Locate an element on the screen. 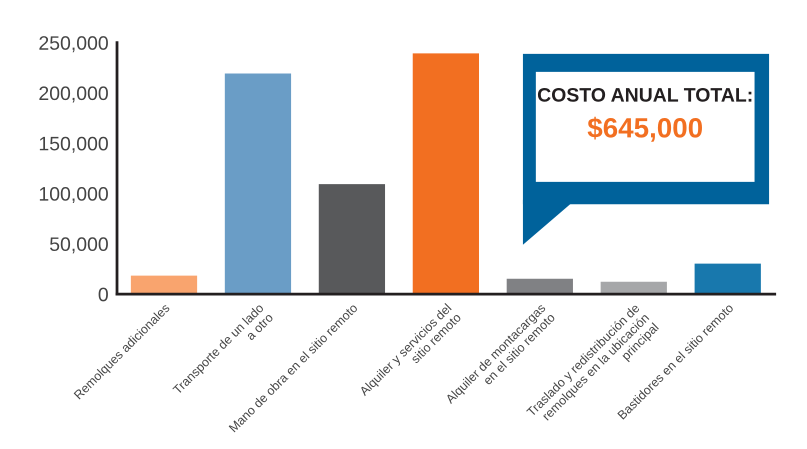  y-tick-label: 200,000 is located at coordinates (73, 94).